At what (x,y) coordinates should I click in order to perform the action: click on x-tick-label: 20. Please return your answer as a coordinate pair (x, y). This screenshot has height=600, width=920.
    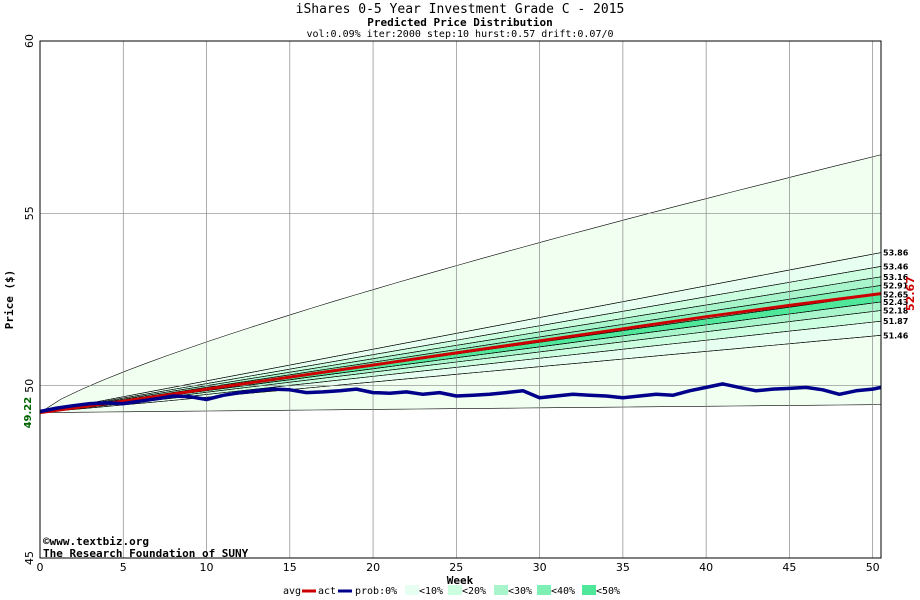
    Looking at the image, I should click on (373, 567).